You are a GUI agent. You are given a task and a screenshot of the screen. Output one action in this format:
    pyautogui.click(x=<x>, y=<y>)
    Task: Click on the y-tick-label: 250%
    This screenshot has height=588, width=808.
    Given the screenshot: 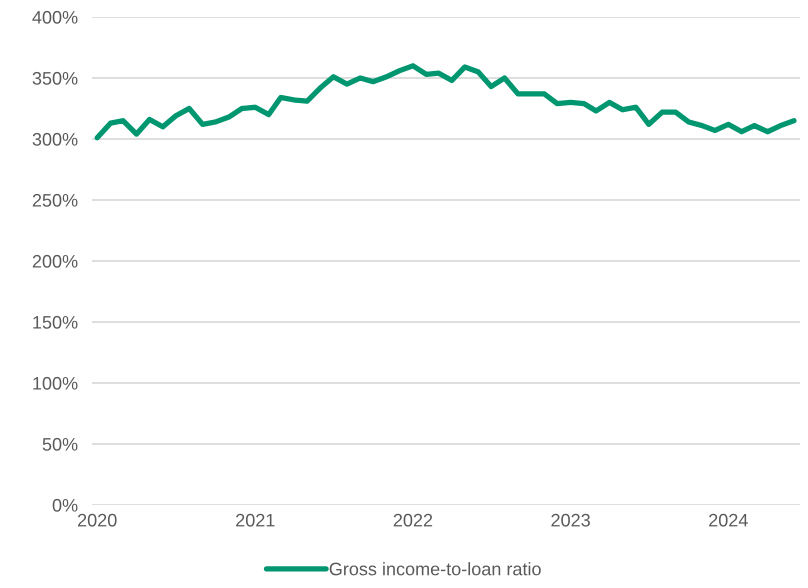 What is the action you would take?
    pyautogui.click(x=55, y=200)
    